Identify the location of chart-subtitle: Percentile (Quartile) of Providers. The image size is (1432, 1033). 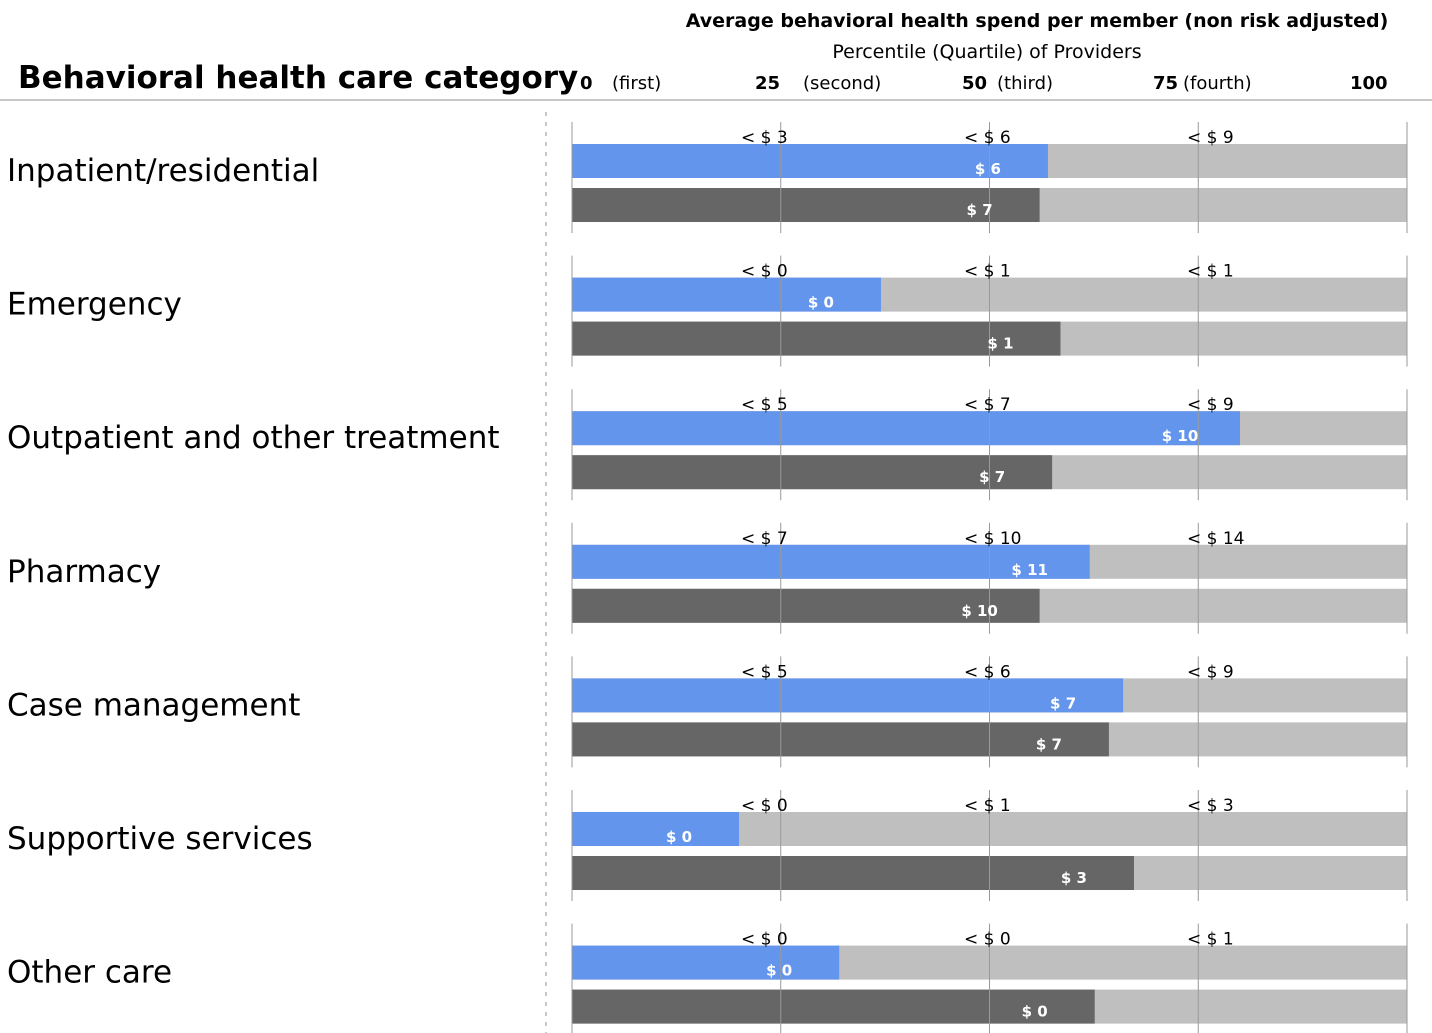
(986, 52).